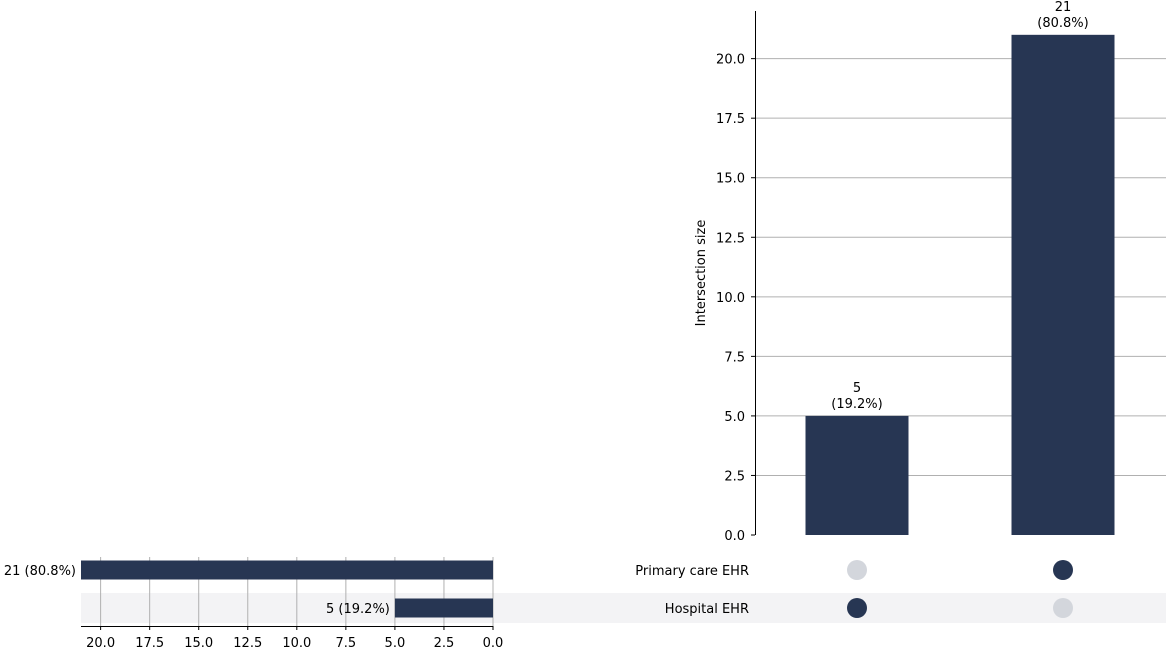  What do you see at coordinates (1063, 7) in the screenshot?
I see `intersection-count-label: 21` at bounding box center [1063, 7].